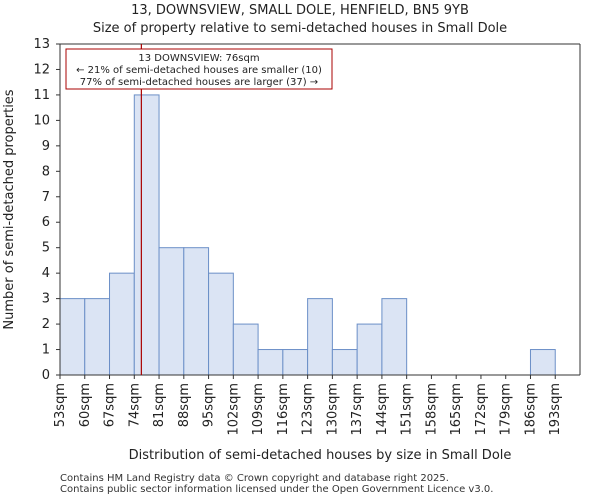 The image size is (600, 500). Describe the element at coordinates (196, 311) in the screenshot. I see `bar-88sqm` at that location.